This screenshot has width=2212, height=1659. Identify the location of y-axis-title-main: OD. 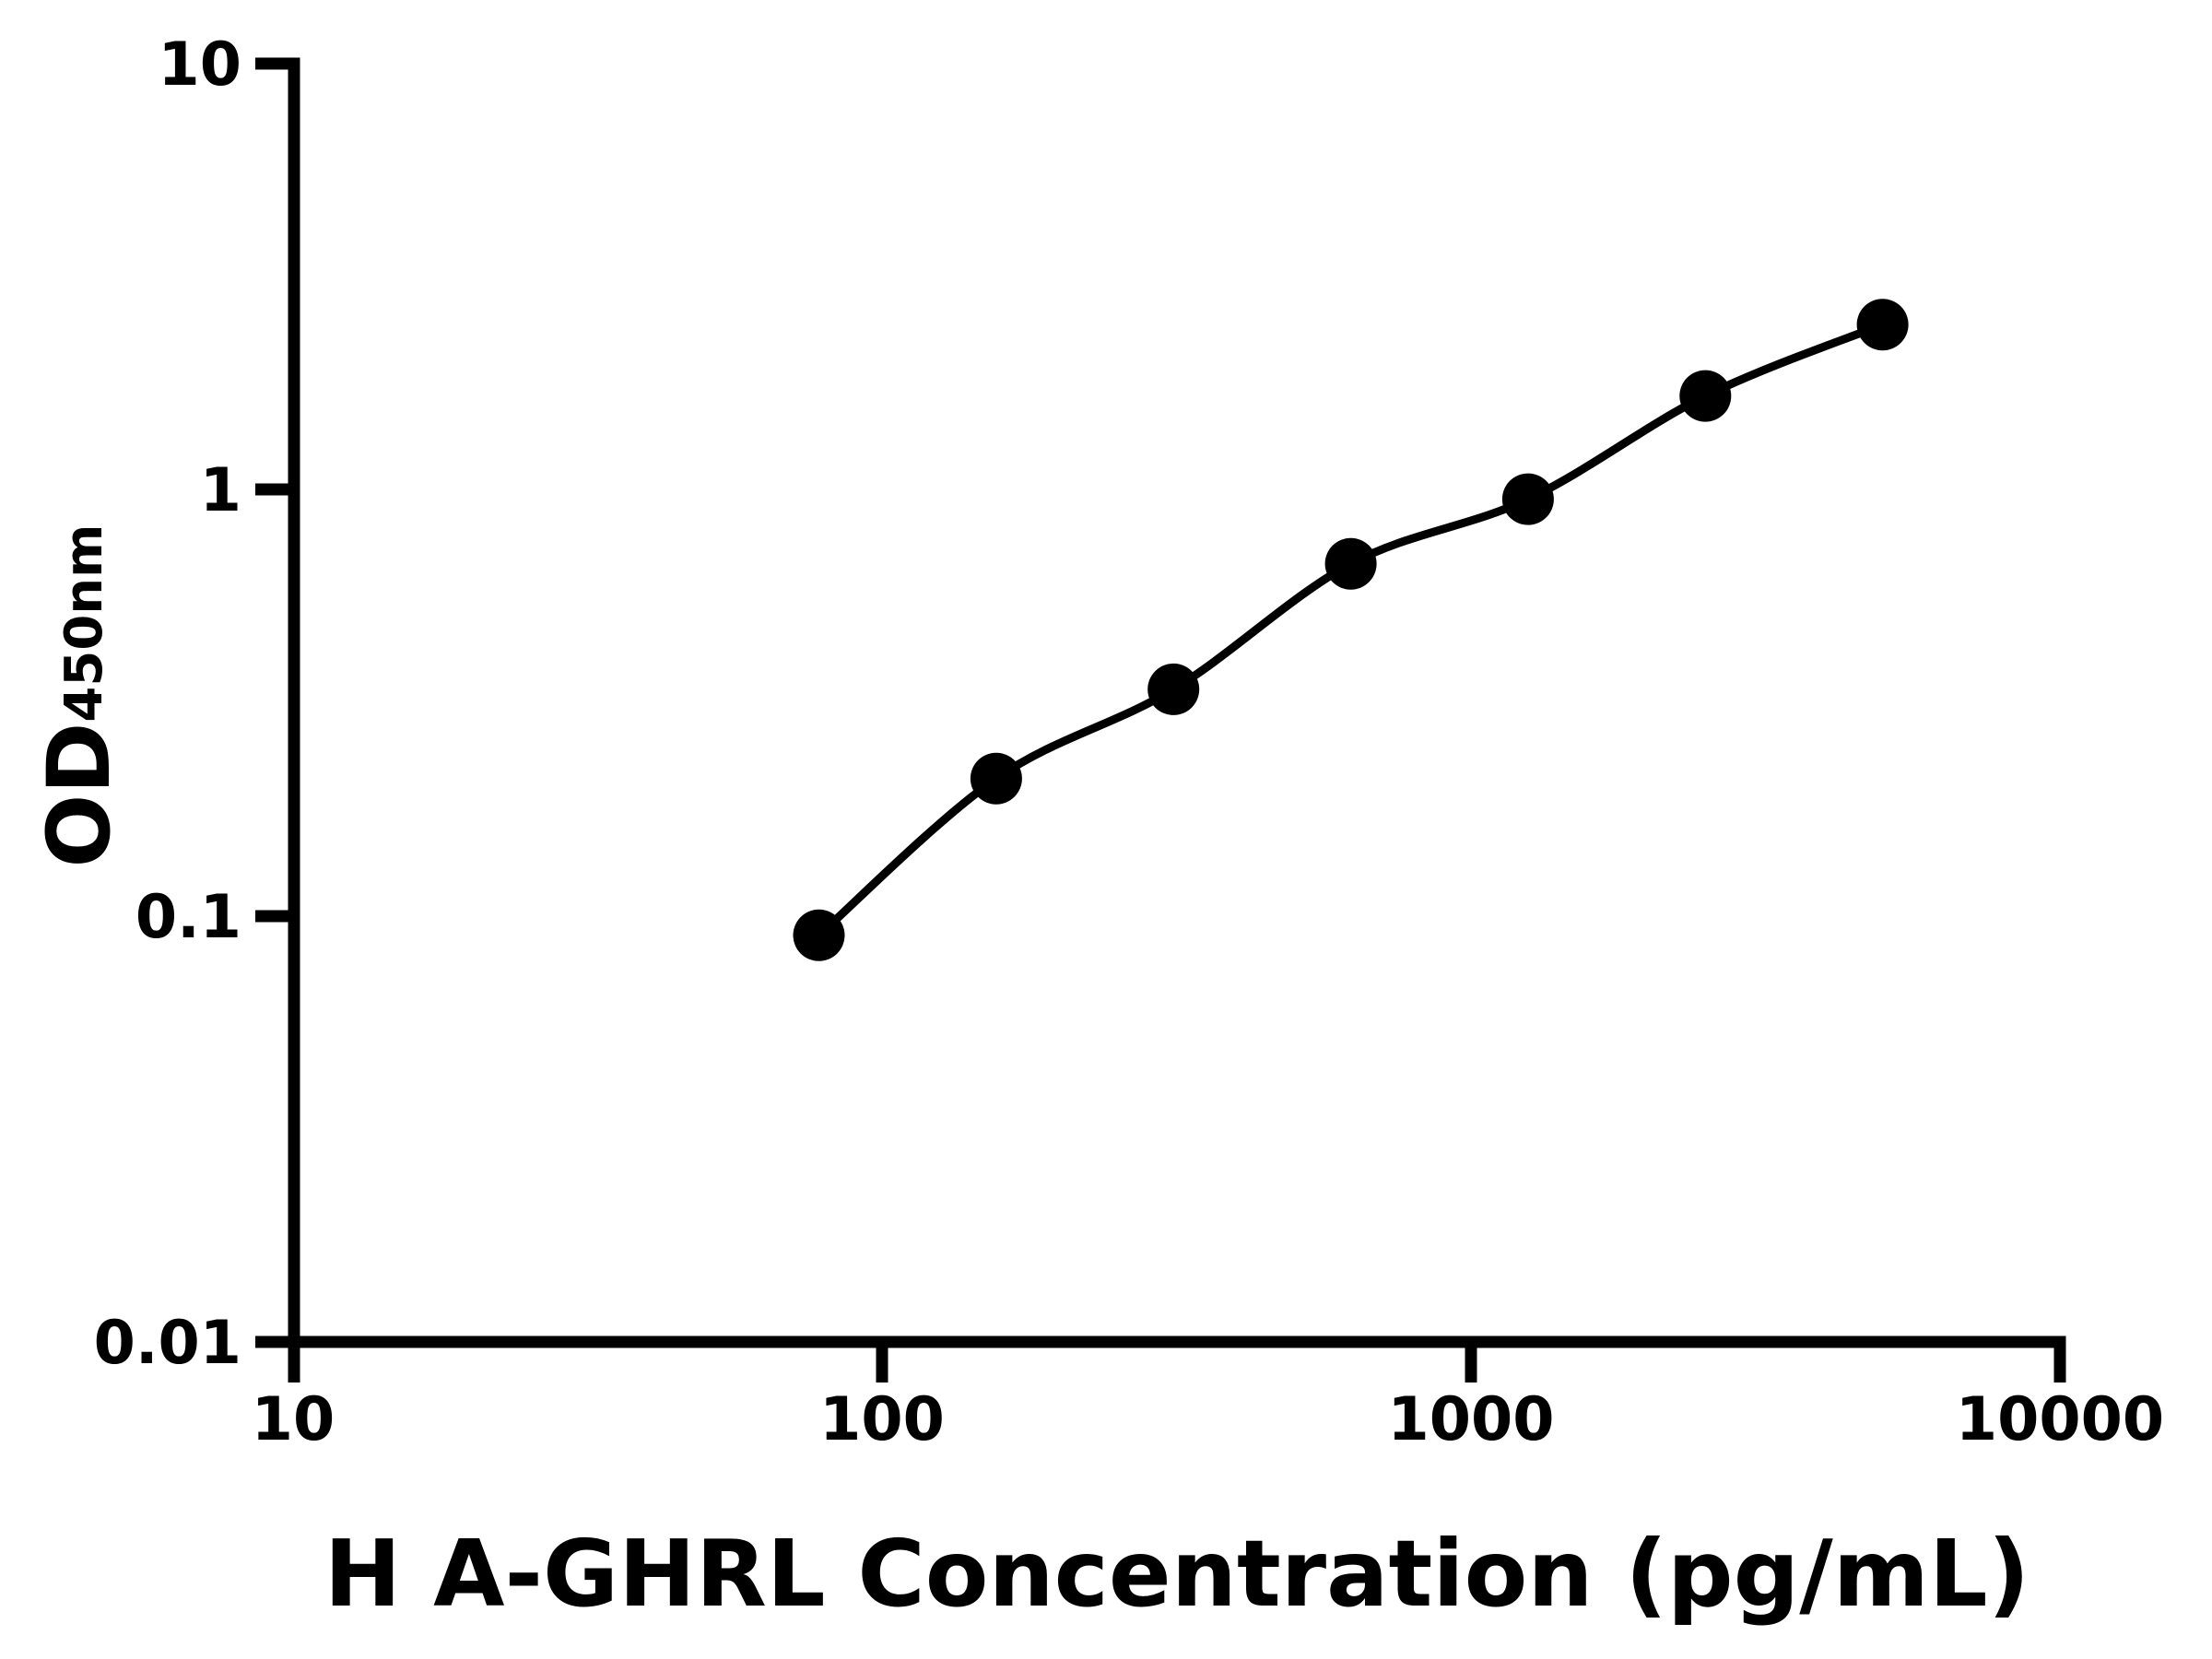
(79, 795).